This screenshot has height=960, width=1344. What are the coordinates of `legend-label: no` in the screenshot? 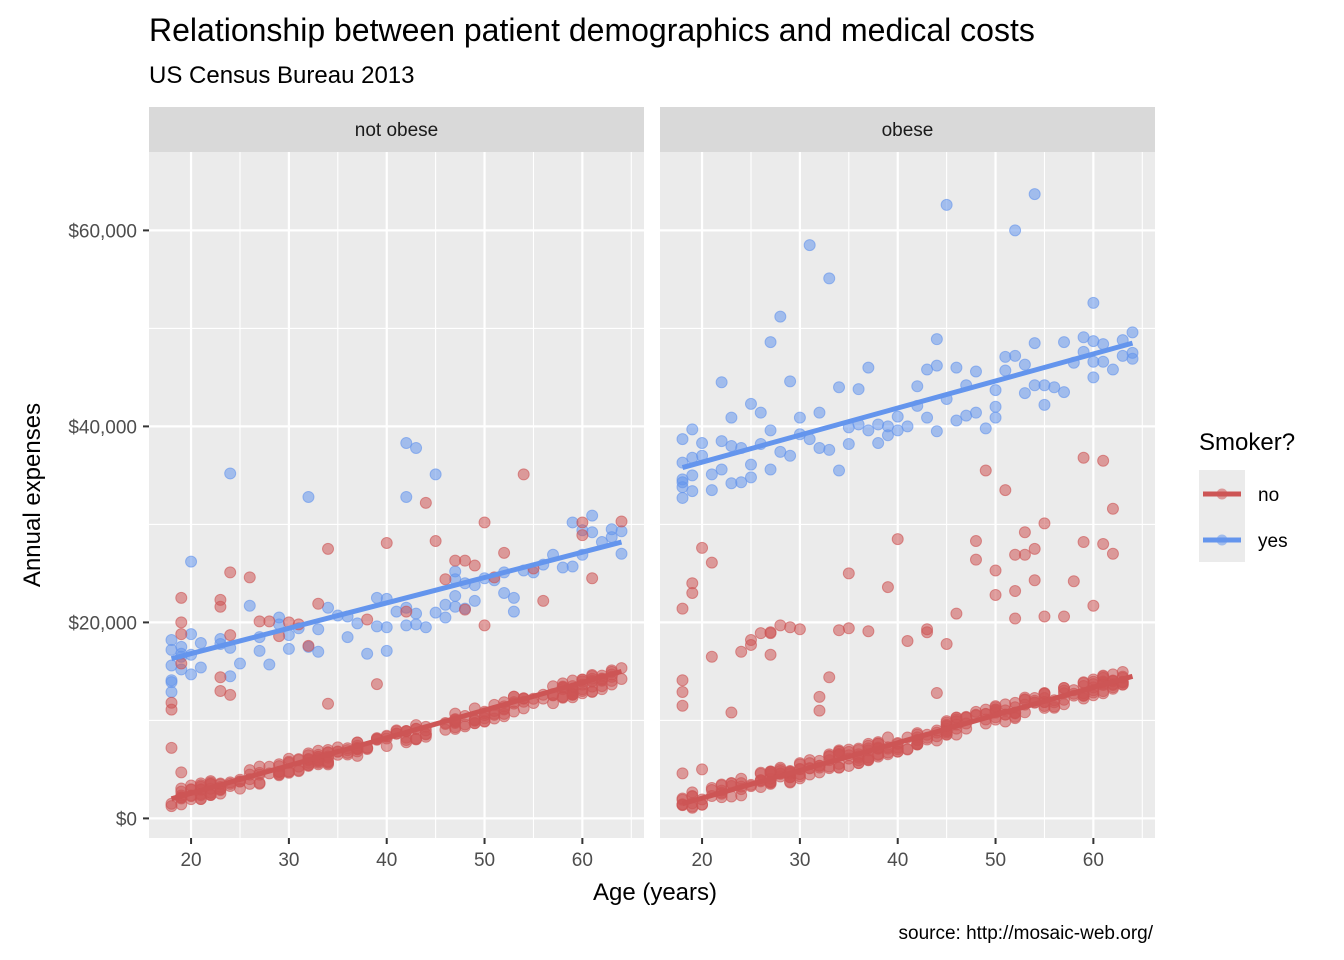 It's located at (1268, 495).